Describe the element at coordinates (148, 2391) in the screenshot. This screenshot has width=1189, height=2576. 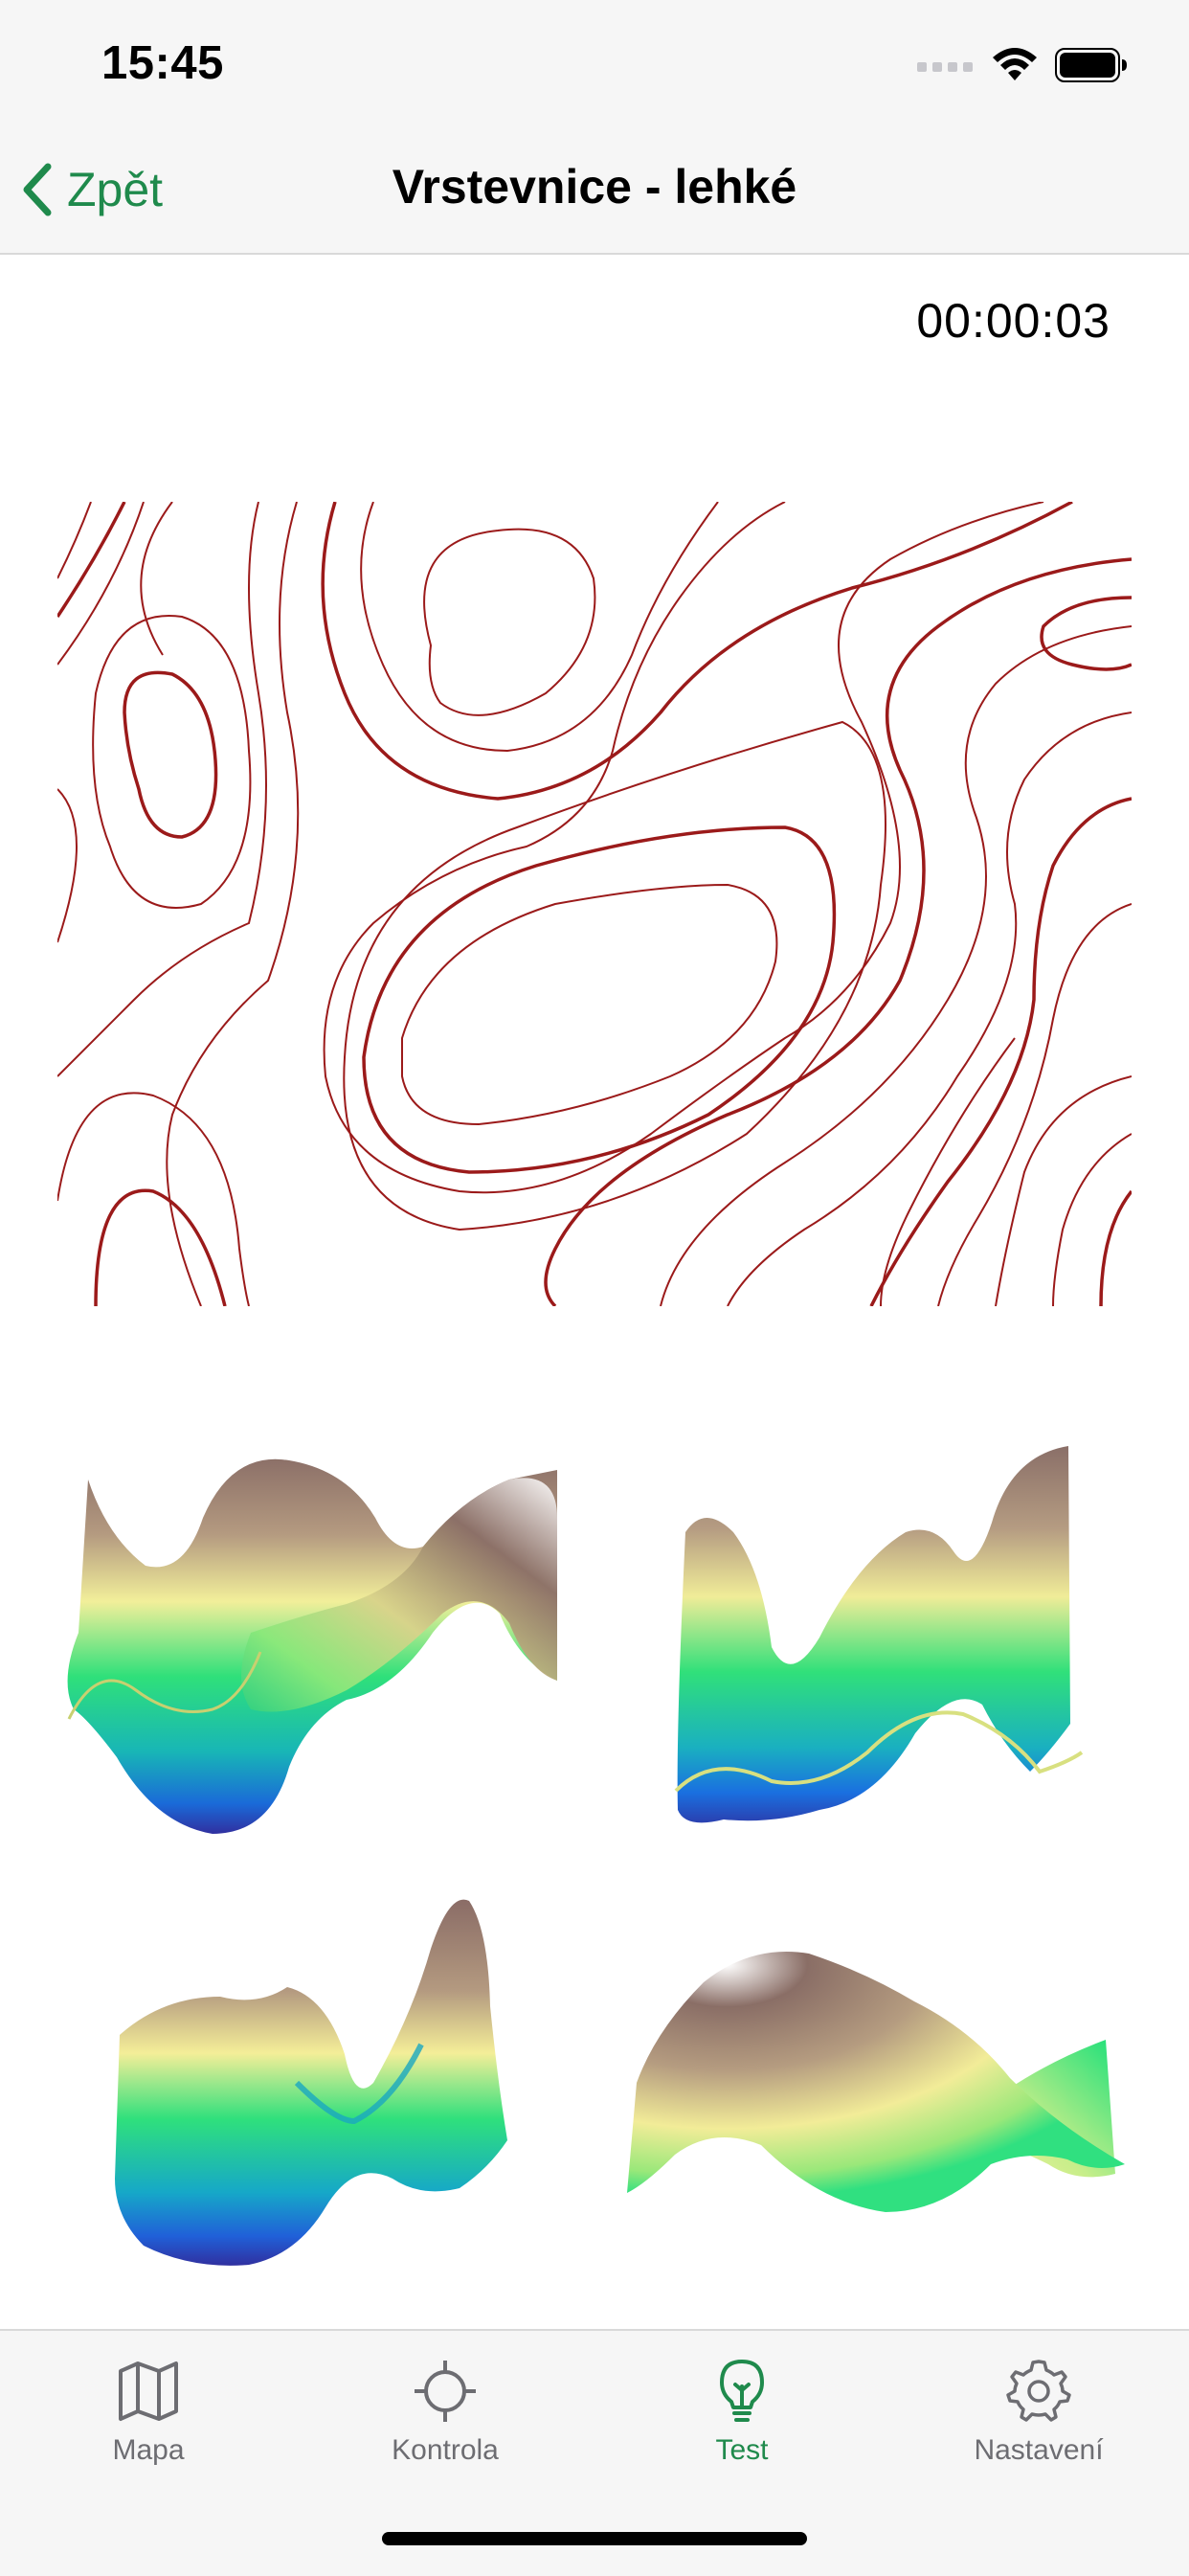
I see `map-icon` at that location.